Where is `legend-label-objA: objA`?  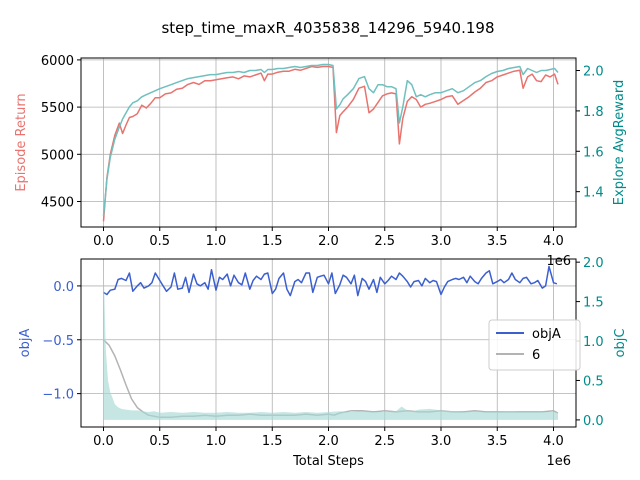 legend-label-objA: objA is located at coordinates (546, 334).